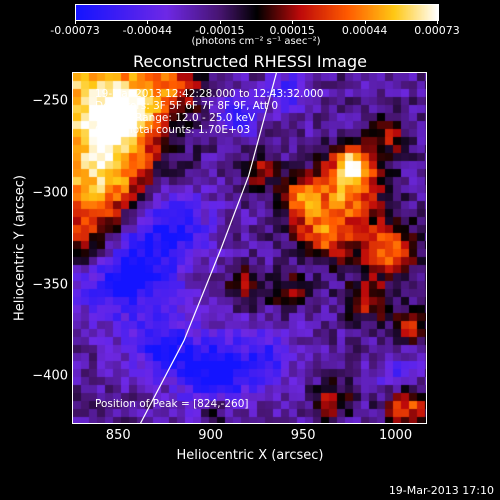 This screenshot has height=500, width=500. What do you see at coordinates (187, 106) in the screenshot?
I see `info-line: Detectors: 3F 5F 6F 7F 8F 9F, Att 0` at bounding box center [187, 106].